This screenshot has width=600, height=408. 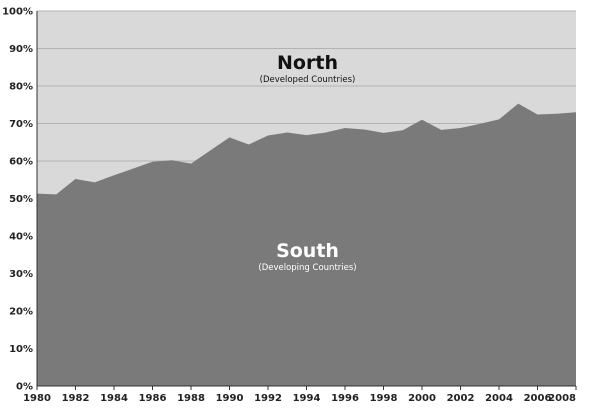 I want to click on x-tick-label: 2008, so click(x=562, y=398).